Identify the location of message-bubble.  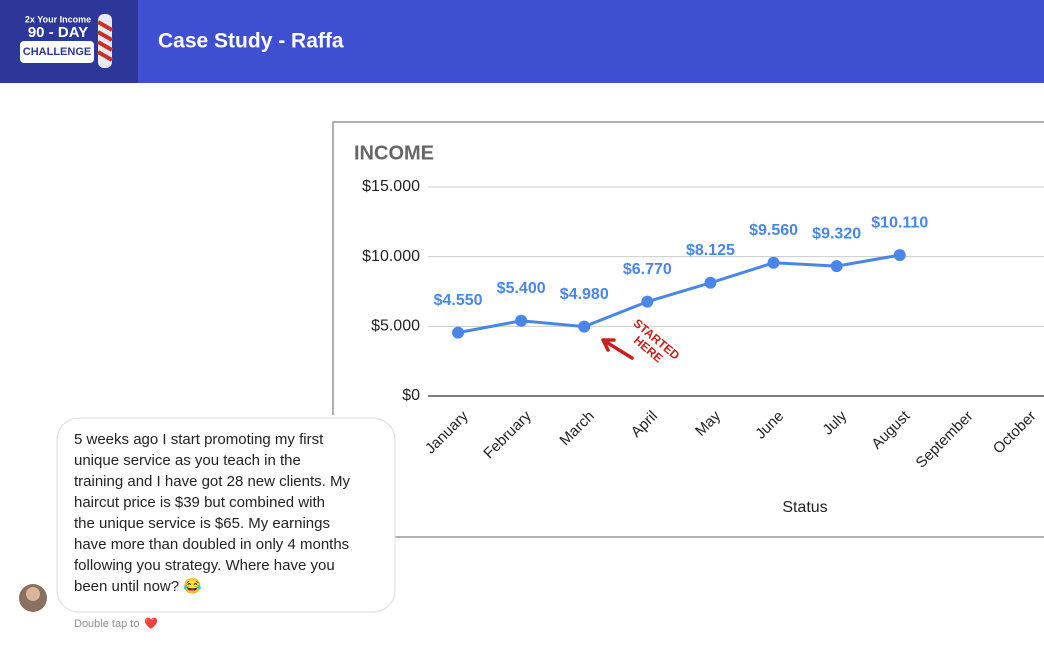
(226, 515).